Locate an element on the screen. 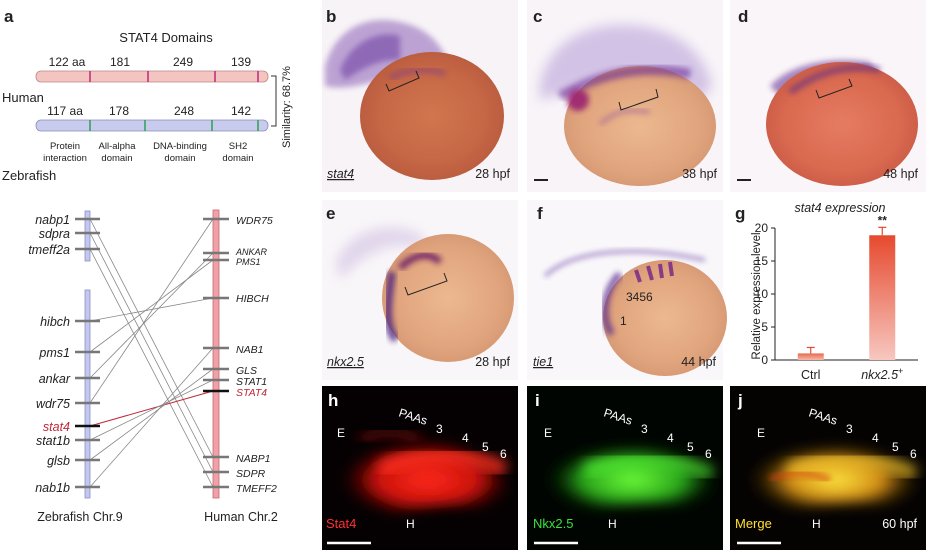  panel-d-stage: 48 hpf is located at coordinates (900, 174).